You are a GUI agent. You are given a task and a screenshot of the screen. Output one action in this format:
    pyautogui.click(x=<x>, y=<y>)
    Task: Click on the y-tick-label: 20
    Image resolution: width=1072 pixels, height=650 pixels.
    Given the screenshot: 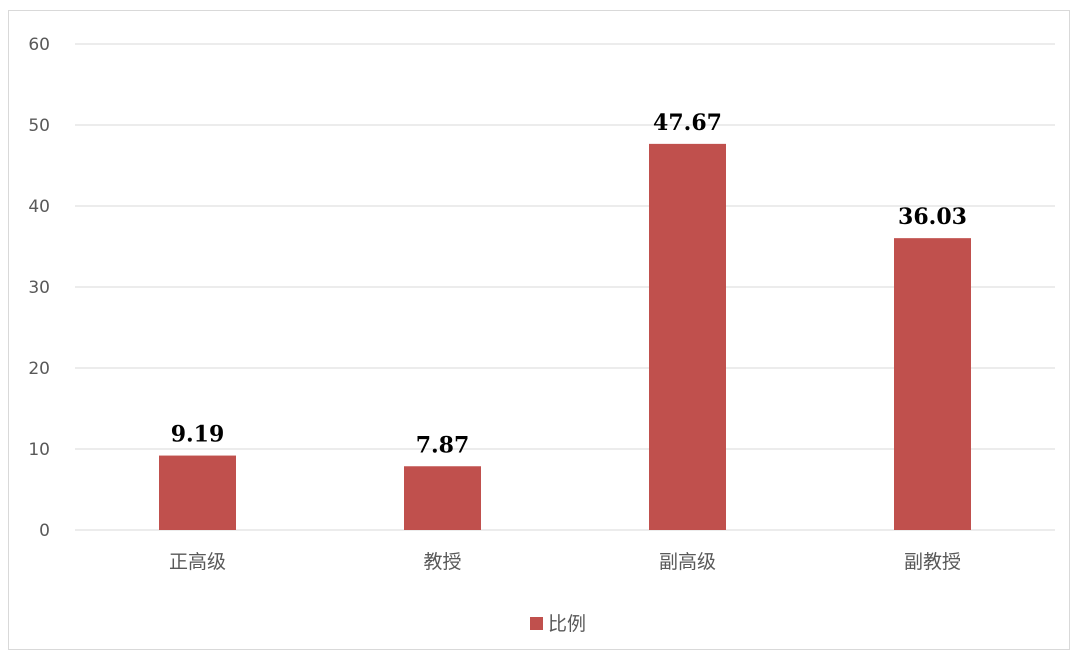 What is the action you would take?
    pyautogui.click(x=39, y=369)
    